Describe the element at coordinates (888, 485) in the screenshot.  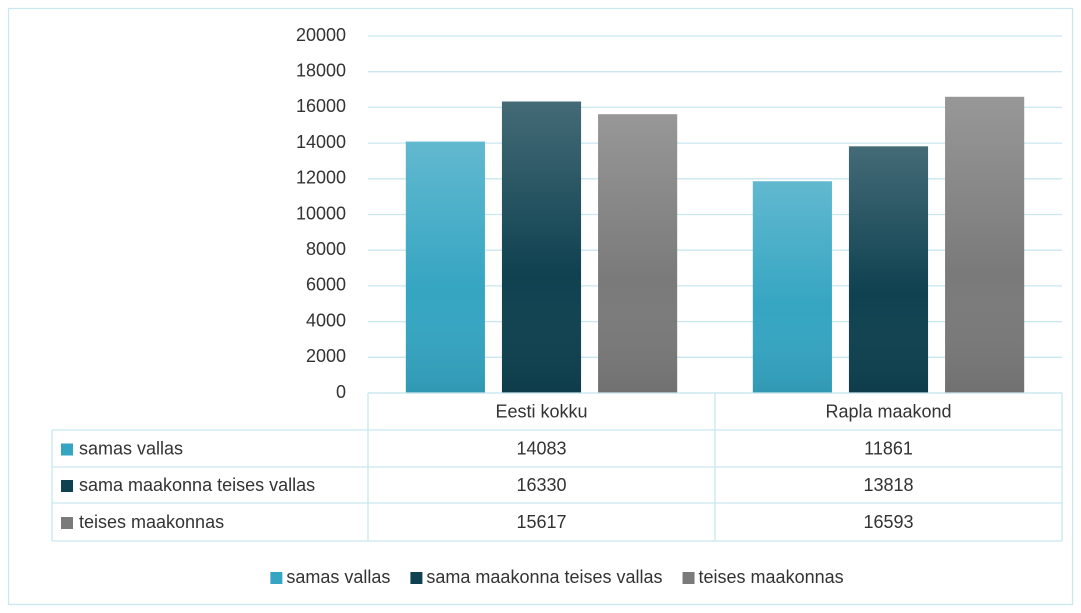
I see `table-value: 13818` at that location.